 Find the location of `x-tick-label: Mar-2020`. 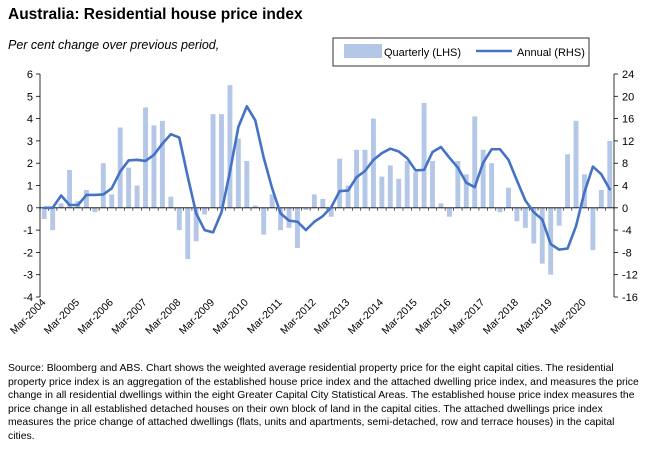

x-tick-label: Mar-2020 is located at coordinates (568, 317).